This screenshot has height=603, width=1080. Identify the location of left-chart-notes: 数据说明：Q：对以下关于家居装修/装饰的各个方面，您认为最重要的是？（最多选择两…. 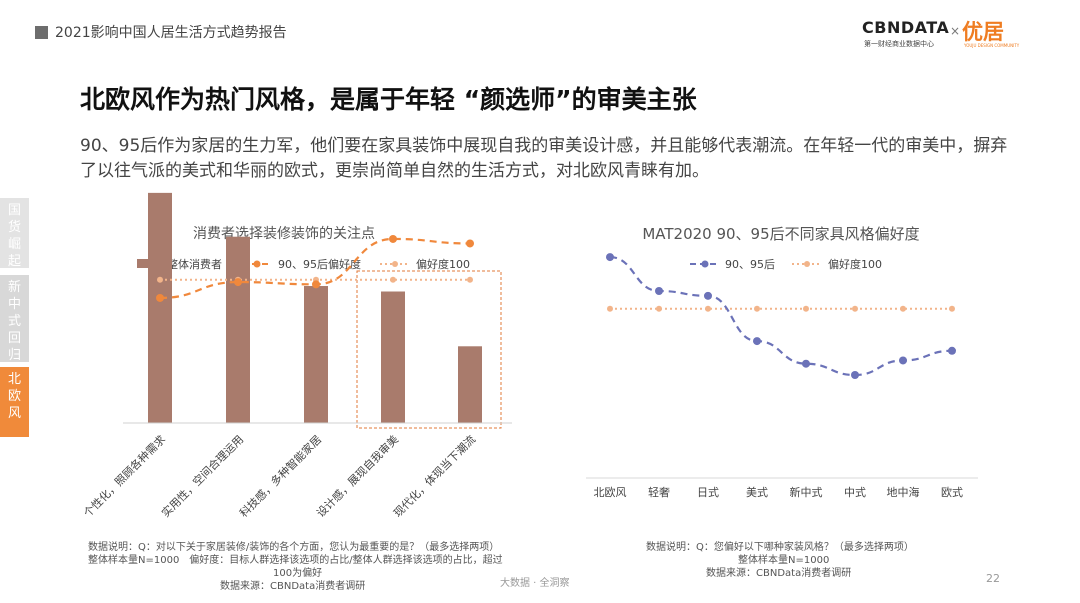
(295, 567).